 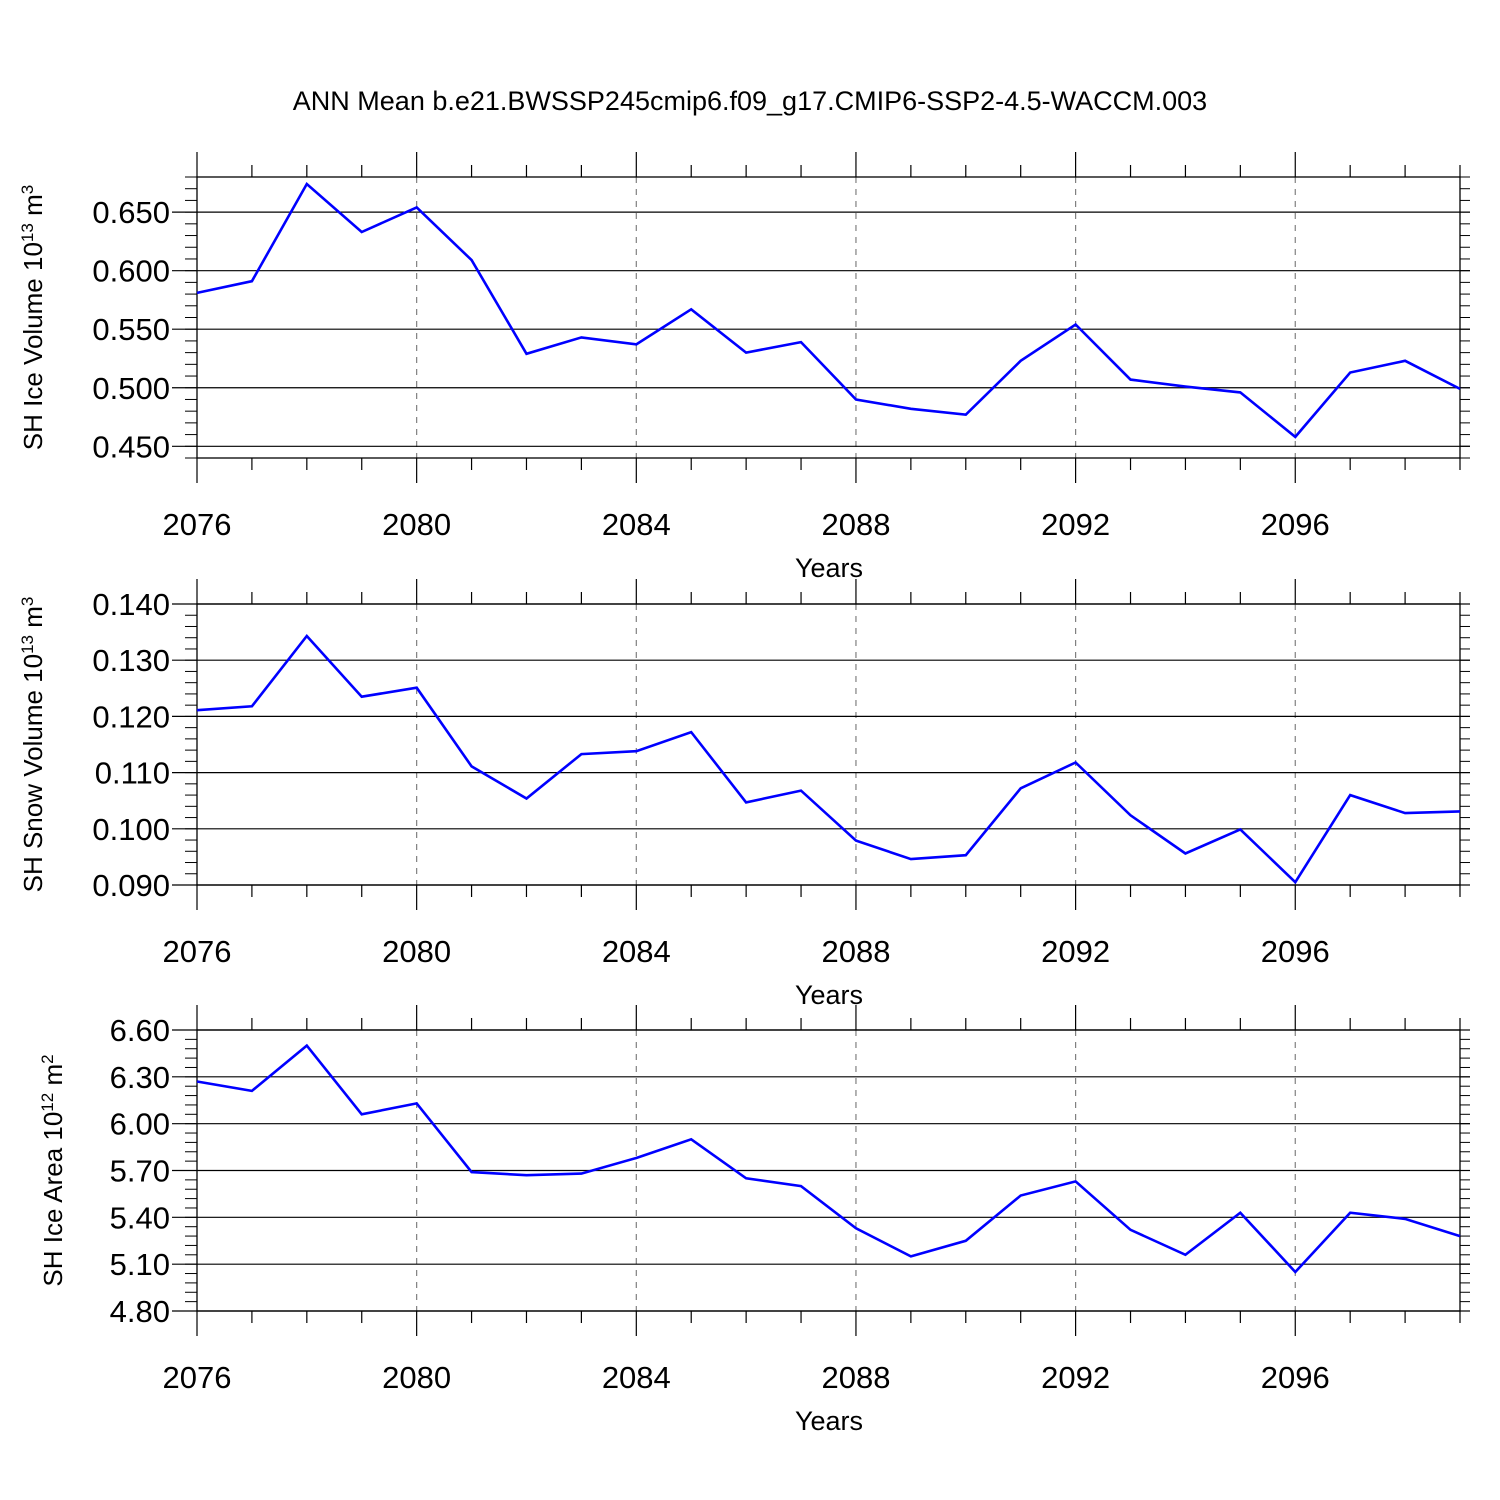 I want to click on y-tick-label: 5.70, so click(x=140, y=1171).